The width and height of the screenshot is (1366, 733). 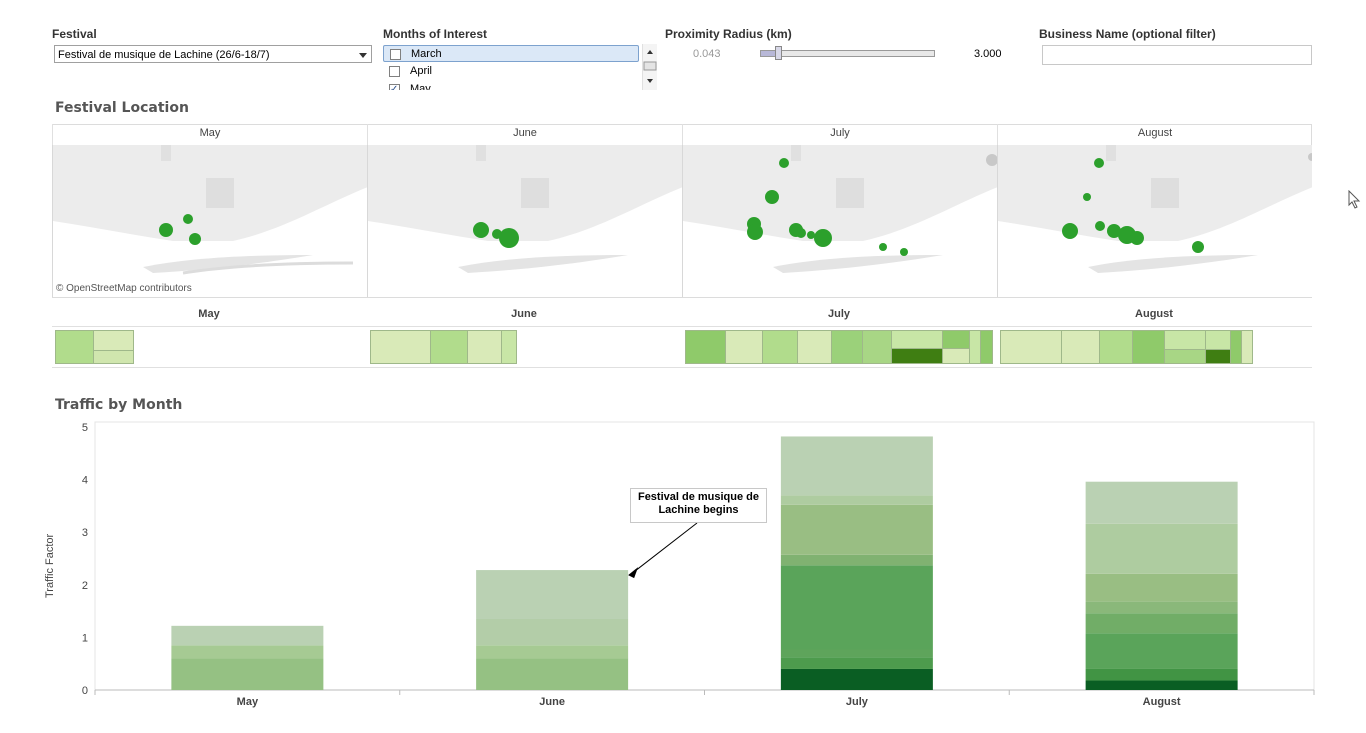 I want to click on map-may: © OpenStreetMap contributors, so click(x=209, y=221).